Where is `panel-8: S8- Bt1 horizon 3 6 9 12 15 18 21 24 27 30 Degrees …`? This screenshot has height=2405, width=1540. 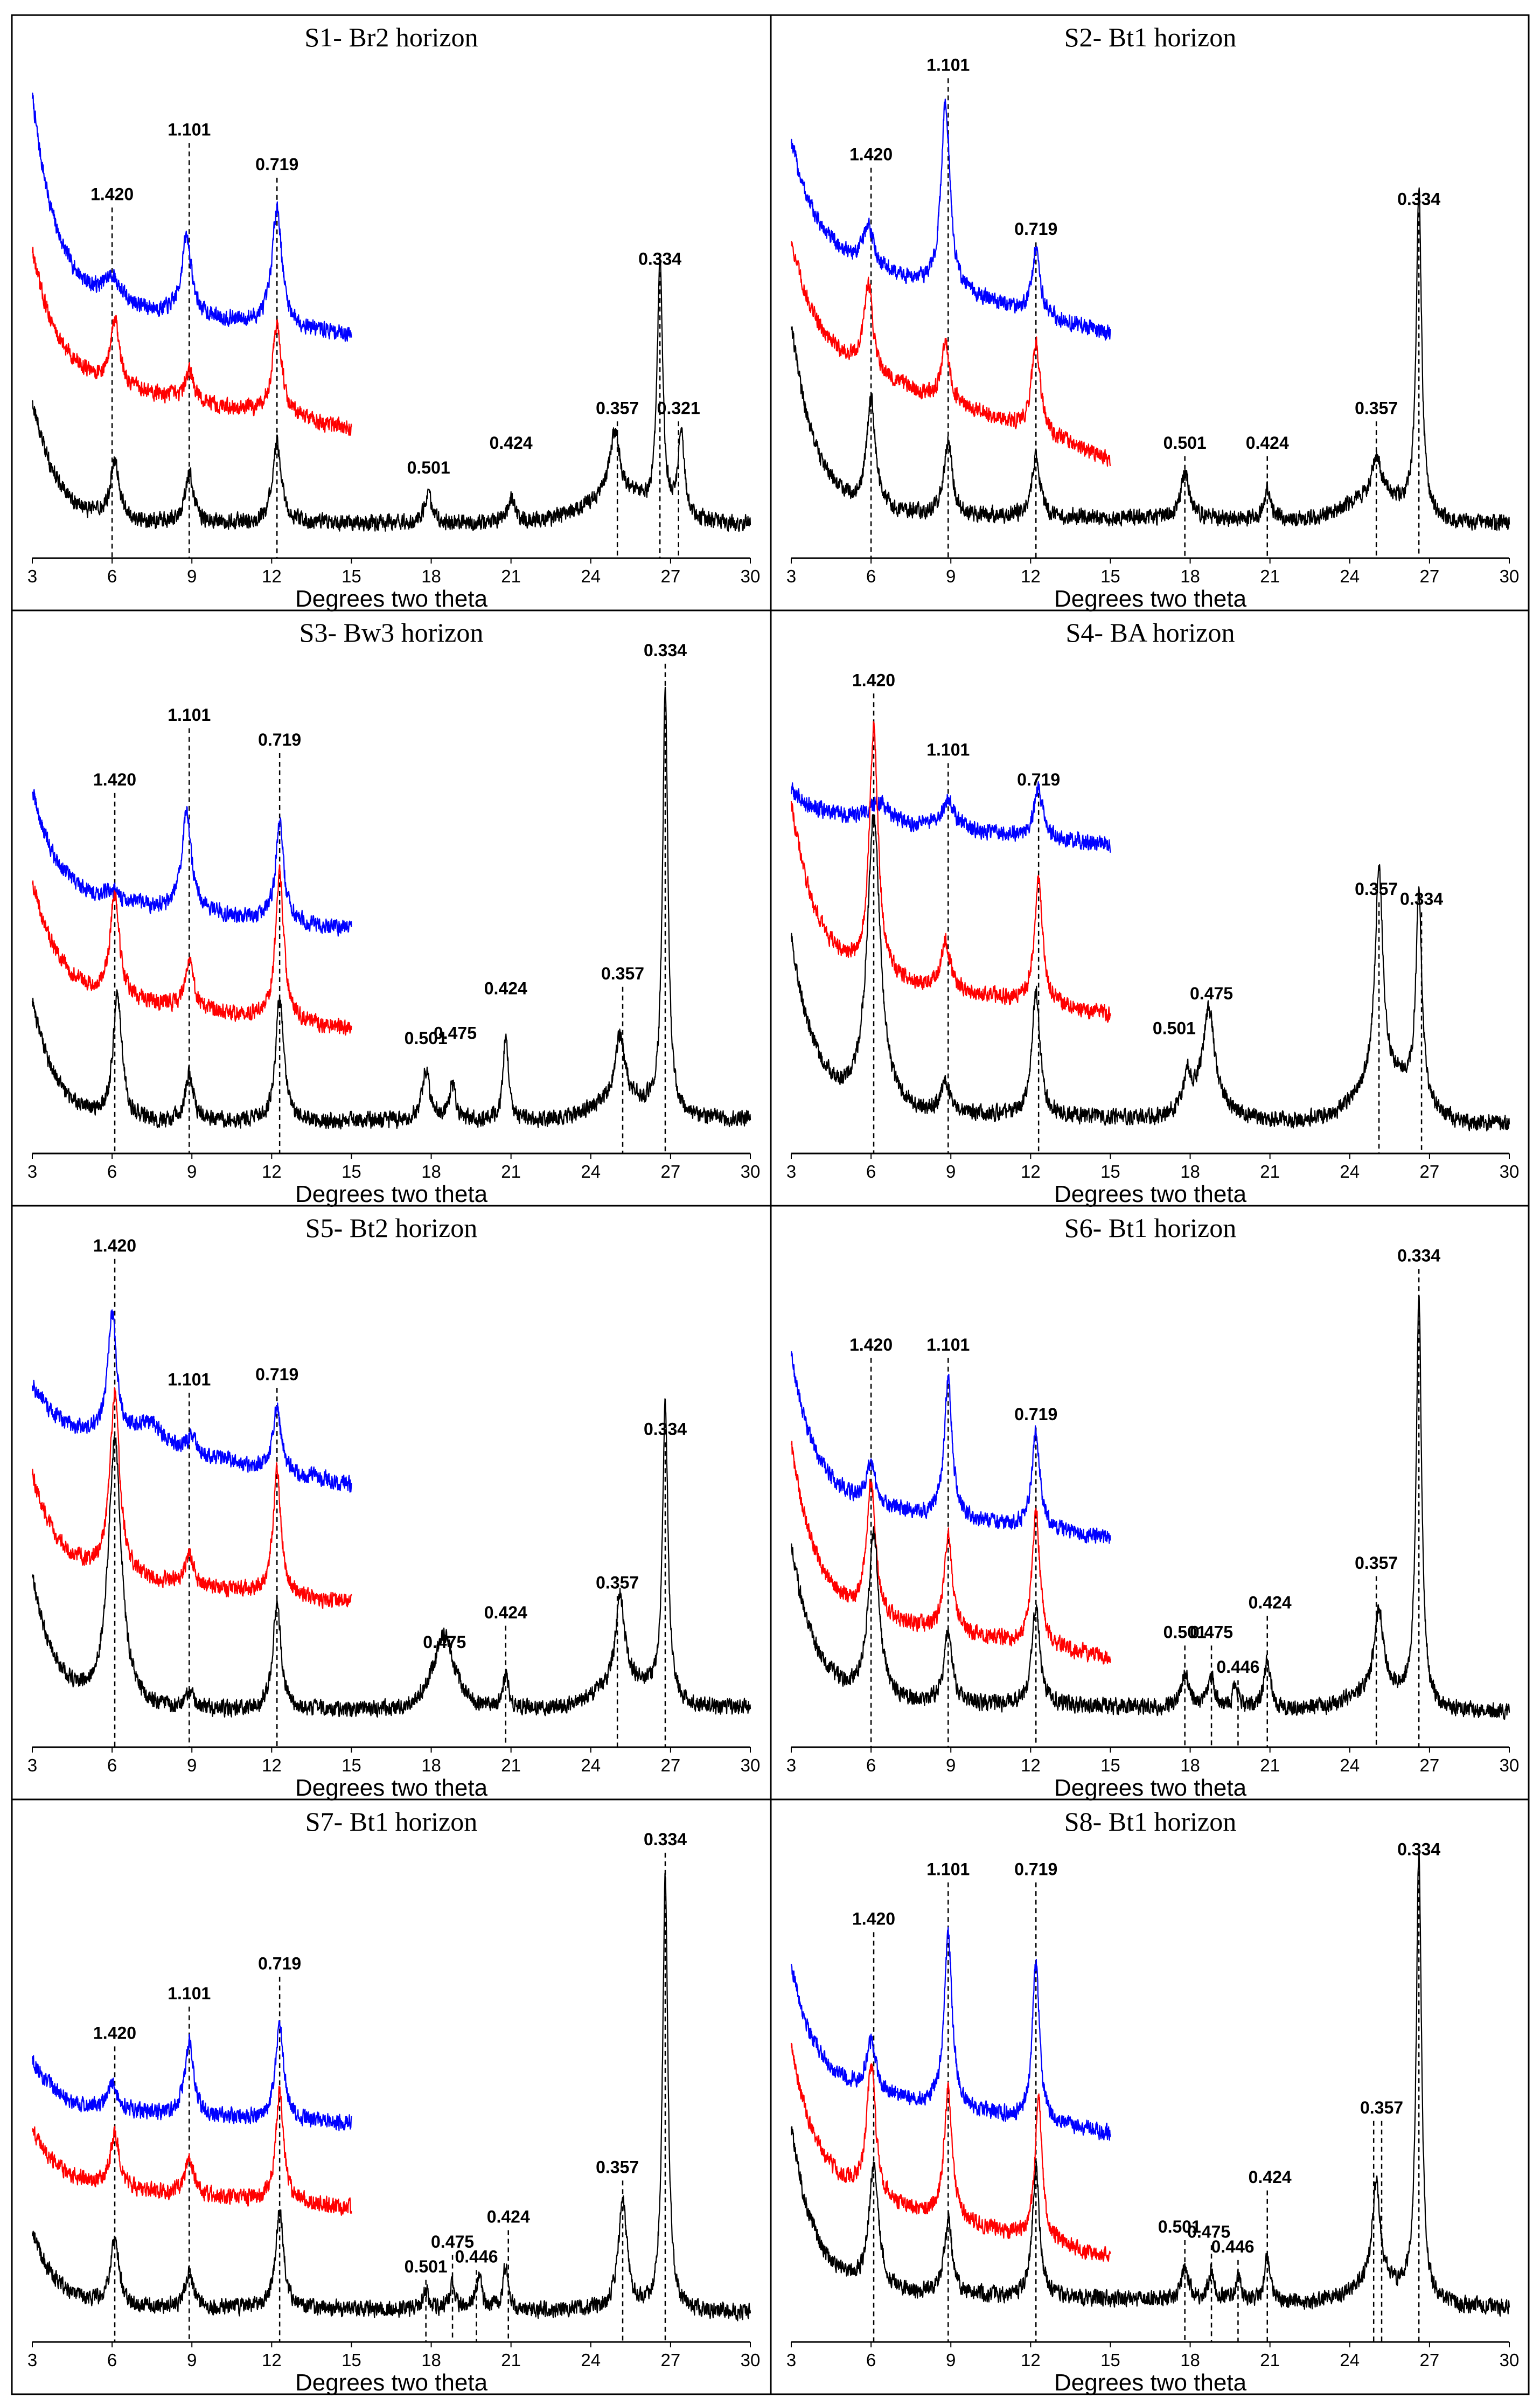
panel-8: S8- Bt1 horizon 3 6 9 12 15 18 21 24 27 30 Degrees … is located at coordinates (1153, 2101).